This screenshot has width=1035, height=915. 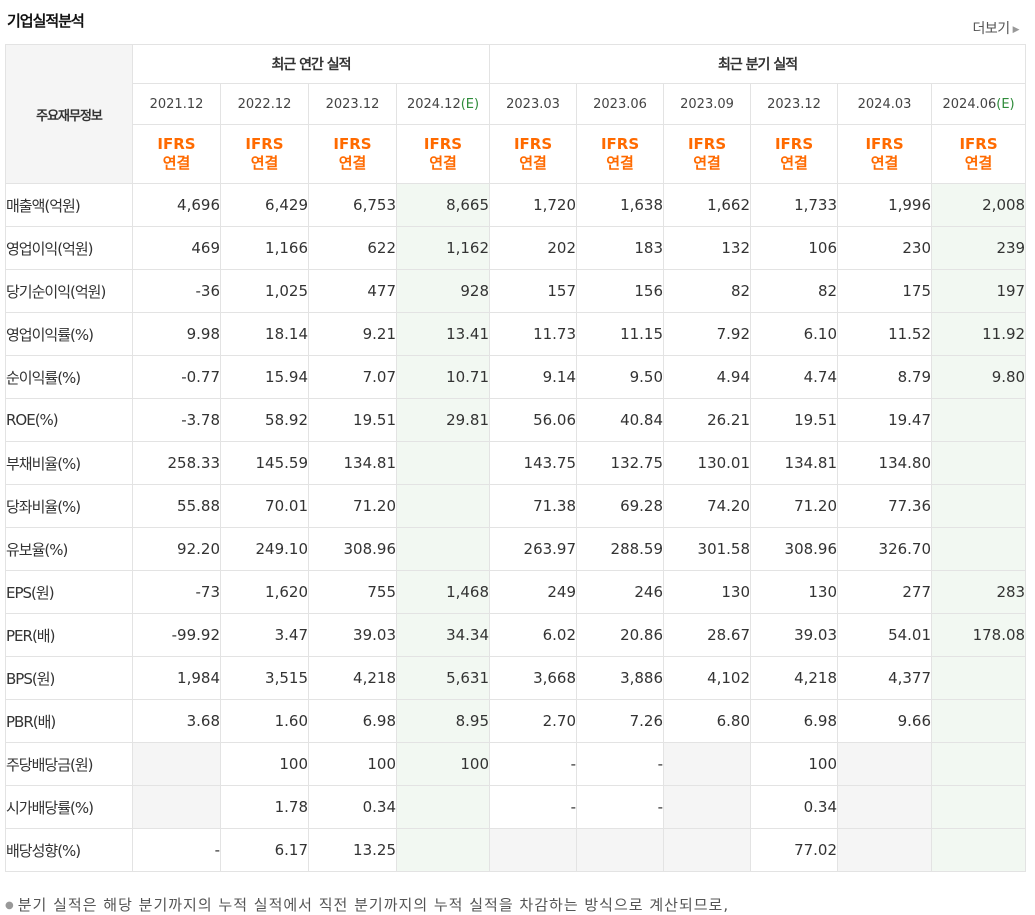 I want to click on table-cell: 4,696, so click(x=176, y=205).